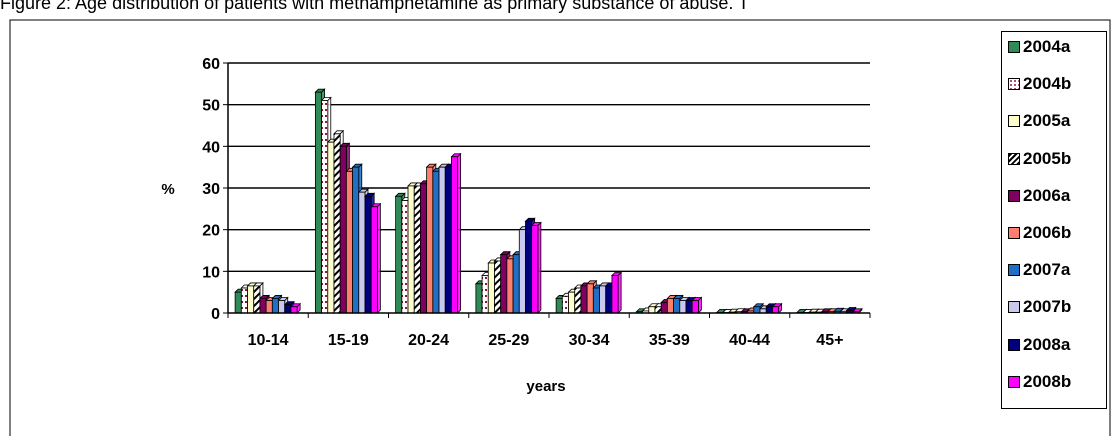  I want to click on legend-item-2005b: 2005b, so click(1040, 158).